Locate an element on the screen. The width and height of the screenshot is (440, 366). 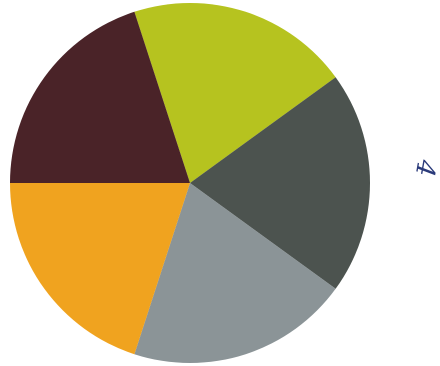
annotation: 4 is located at coordinates (424, 167).